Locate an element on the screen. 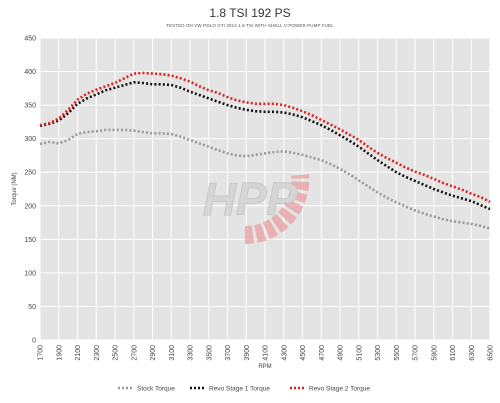 Image resolution: width=500 pixels, height=403 pixels. y-tick-label: 150 is located at coordinates (30, 240).